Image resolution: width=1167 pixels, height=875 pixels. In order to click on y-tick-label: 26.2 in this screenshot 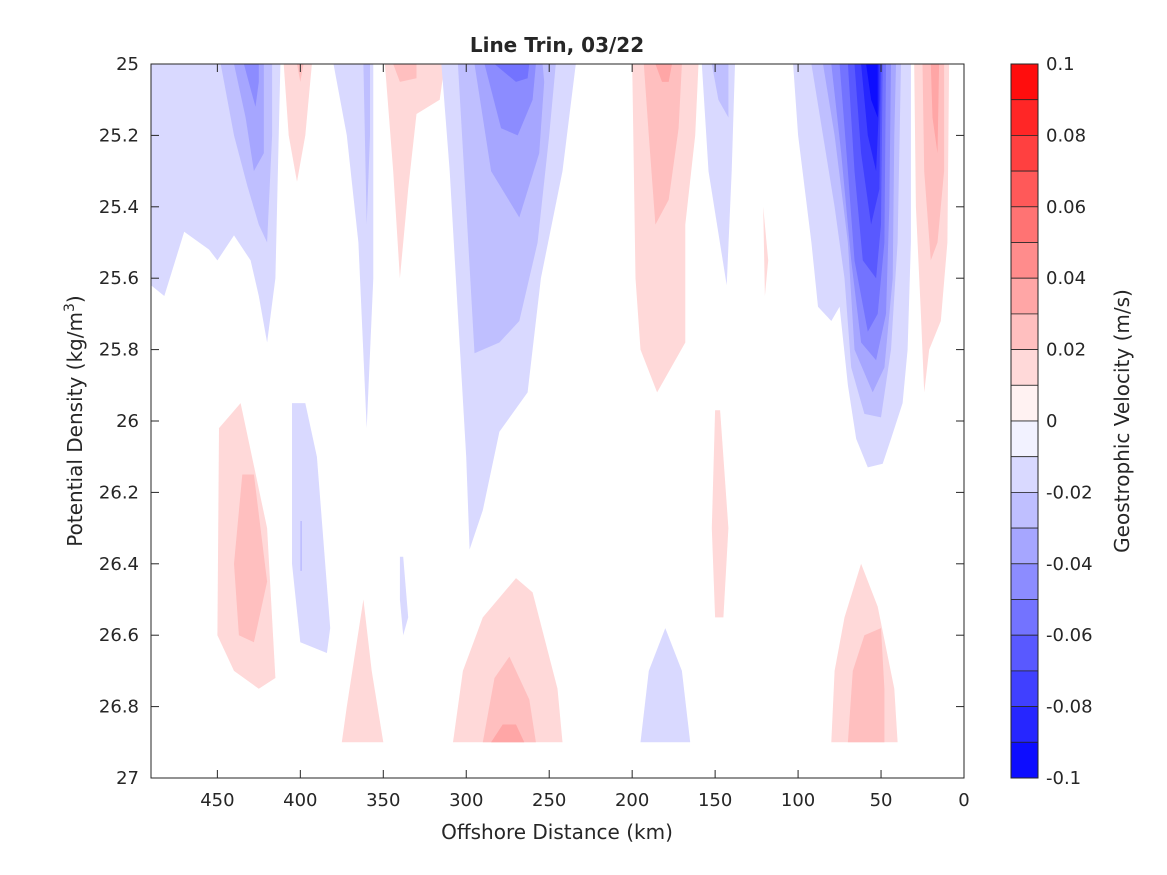, I will do `click(119, 492)`.